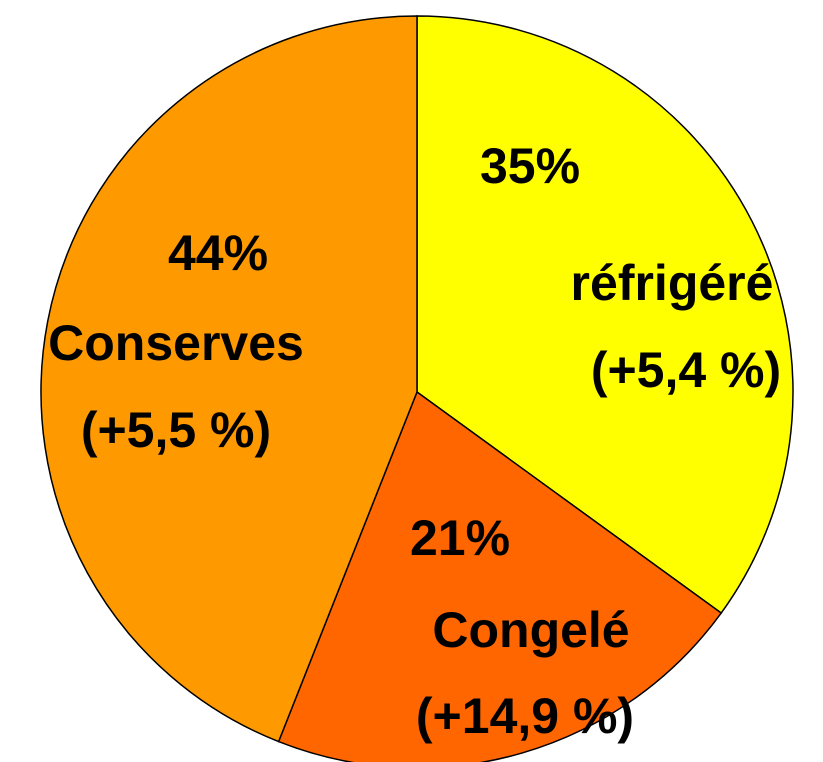  I want to click on category-label: Congelé, so click(530, 630).